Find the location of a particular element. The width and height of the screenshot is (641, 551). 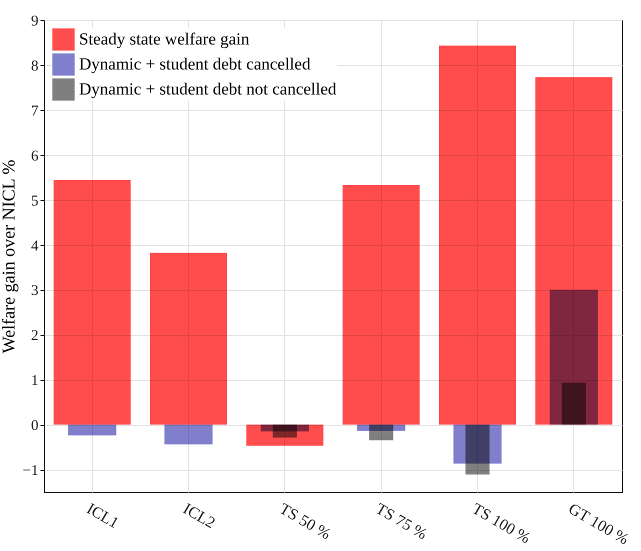

y-tick-label: 7 is located at coordinates (35, 111).